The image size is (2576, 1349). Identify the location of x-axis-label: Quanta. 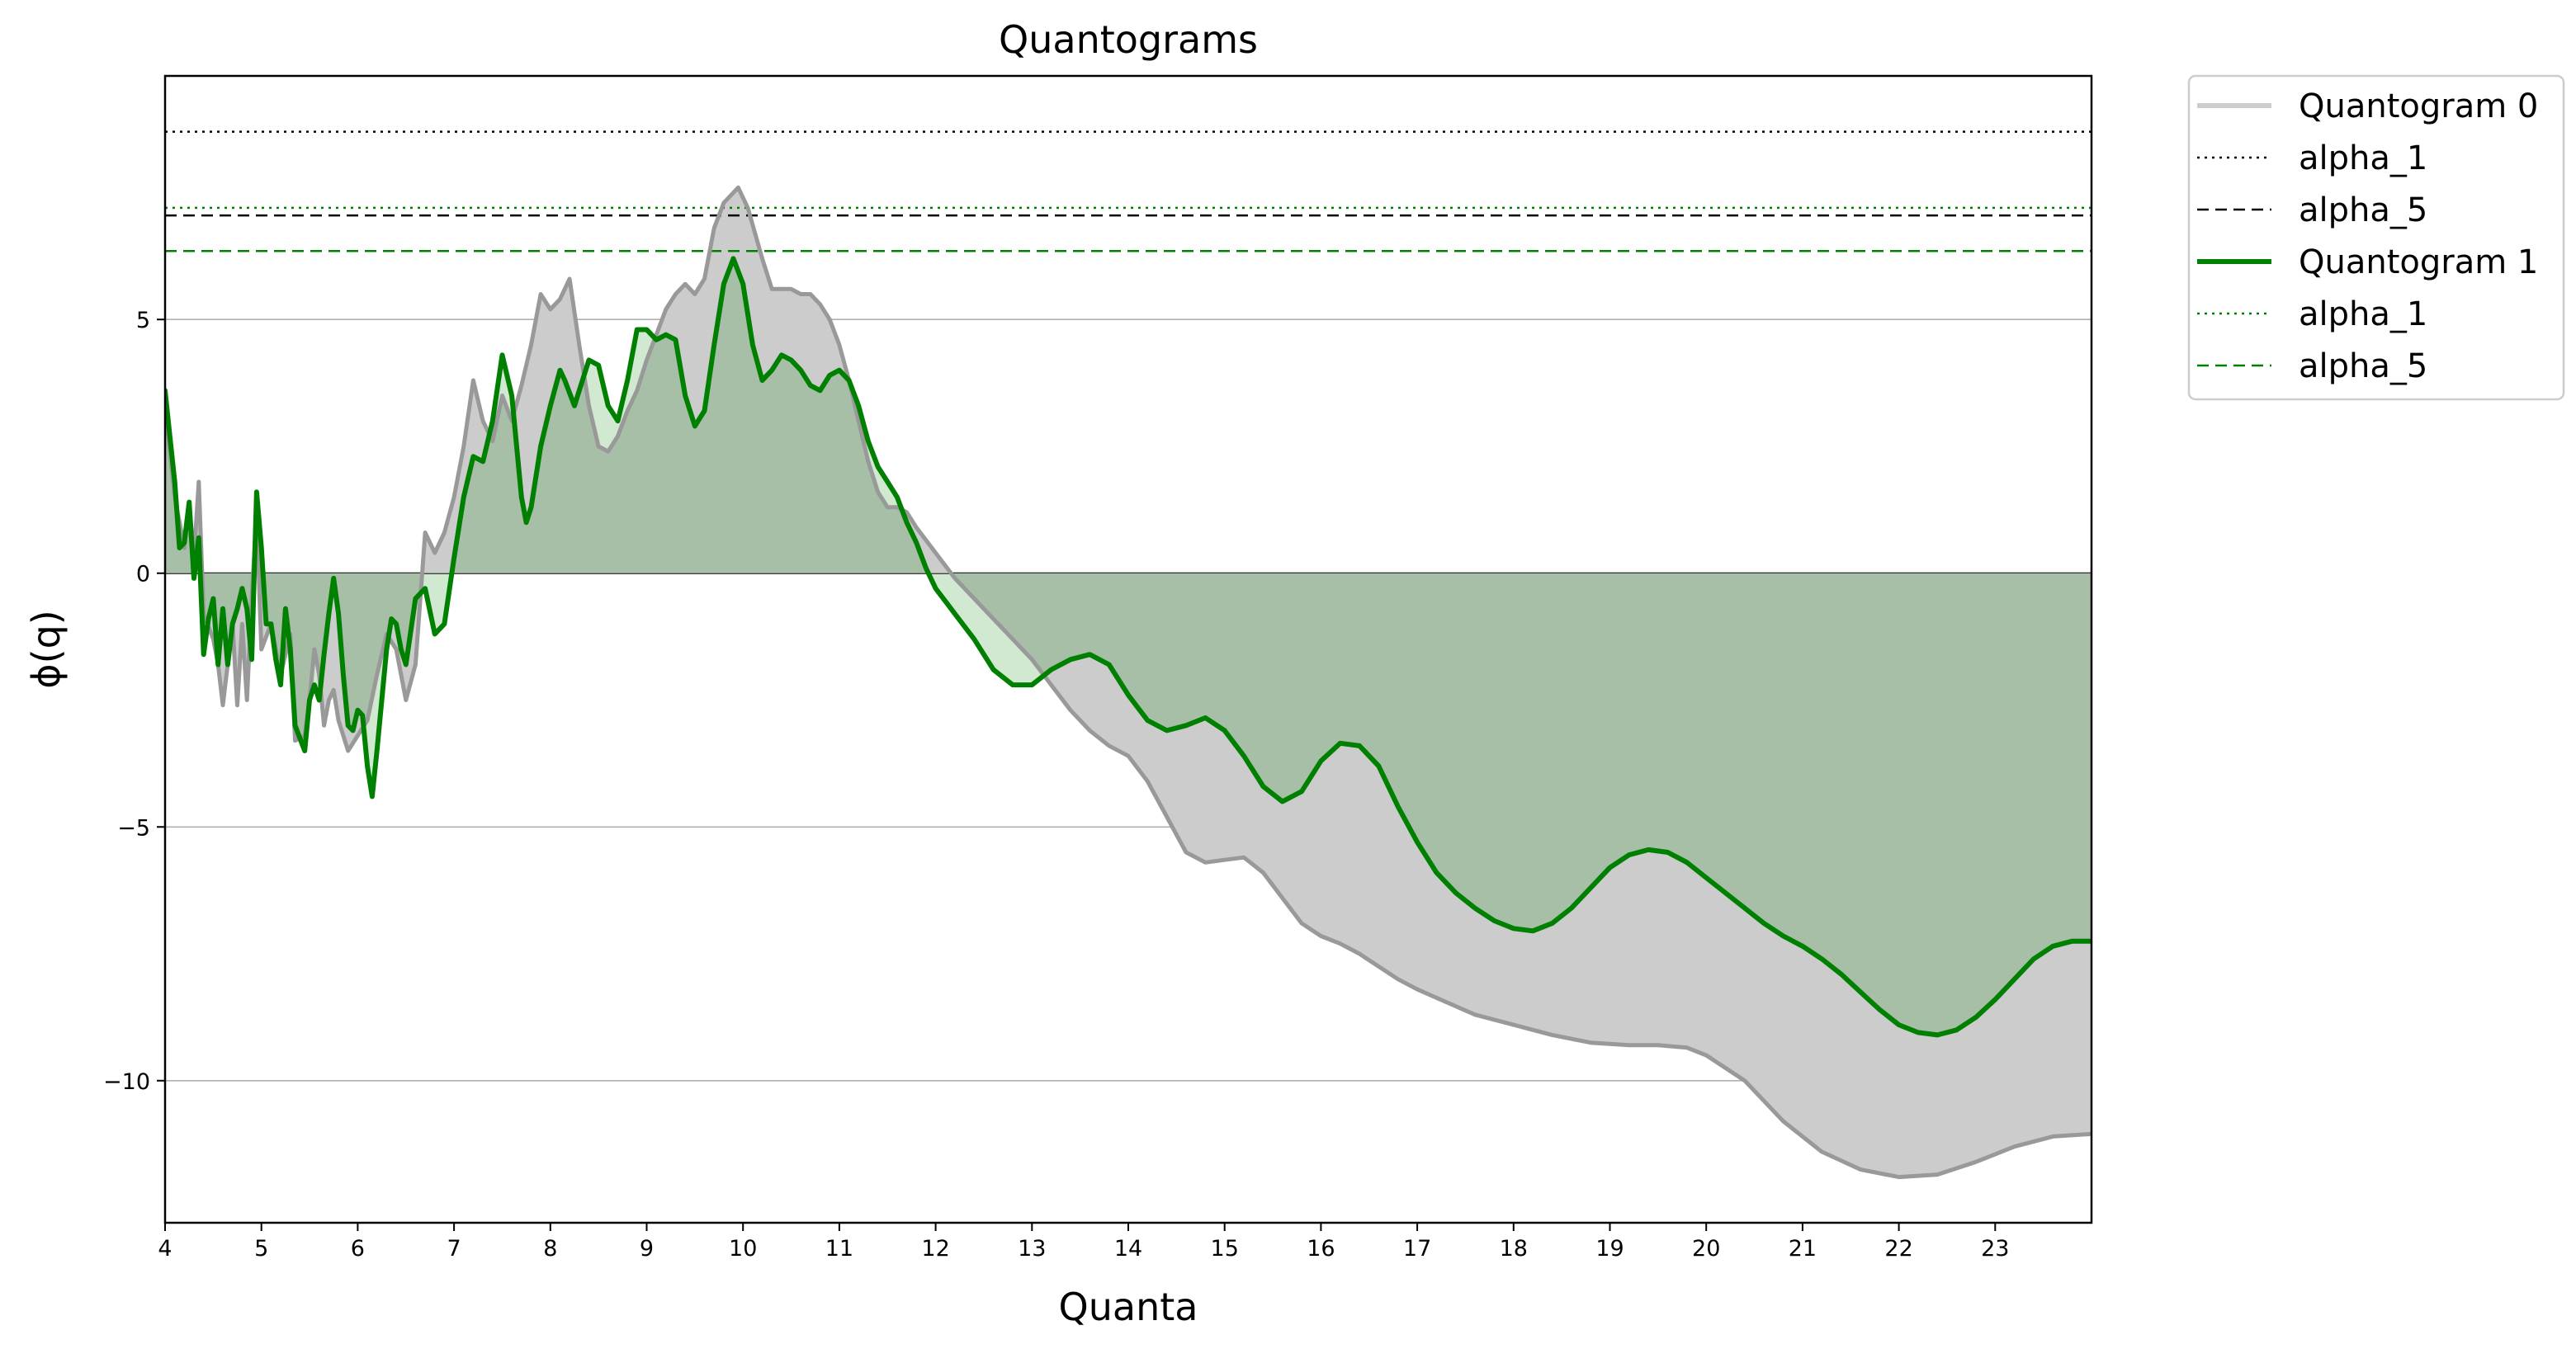
(1128, 1307).